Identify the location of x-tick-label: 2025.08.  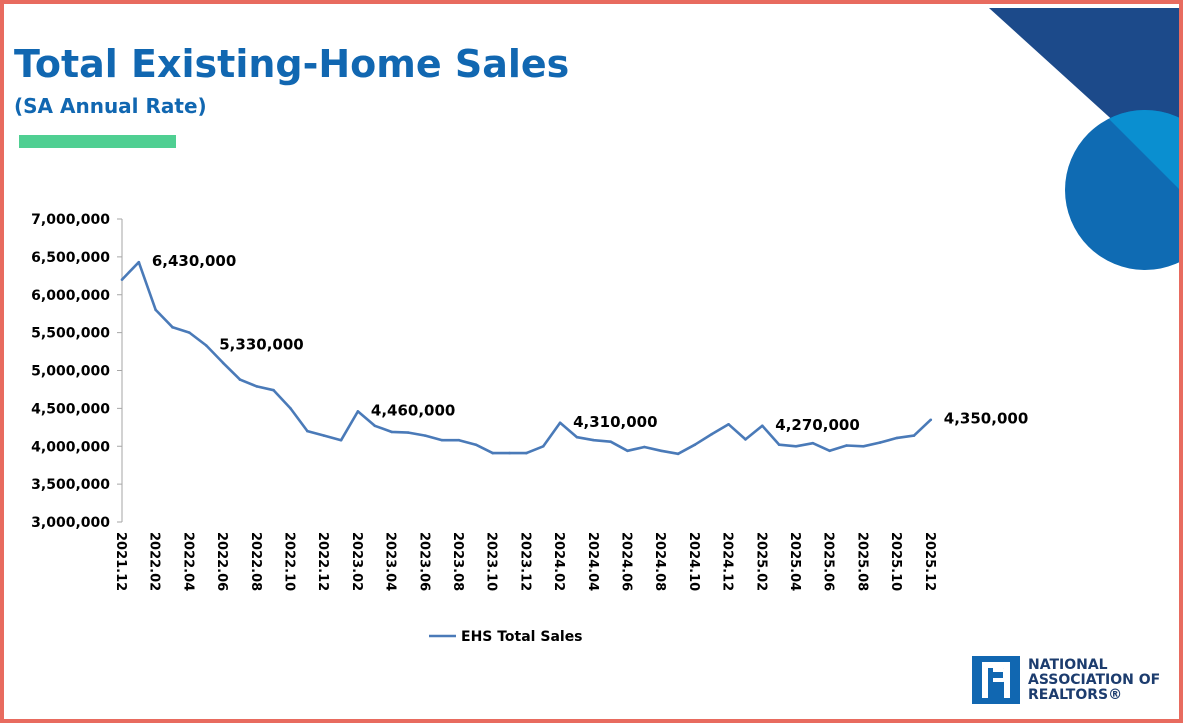
(861, 561).